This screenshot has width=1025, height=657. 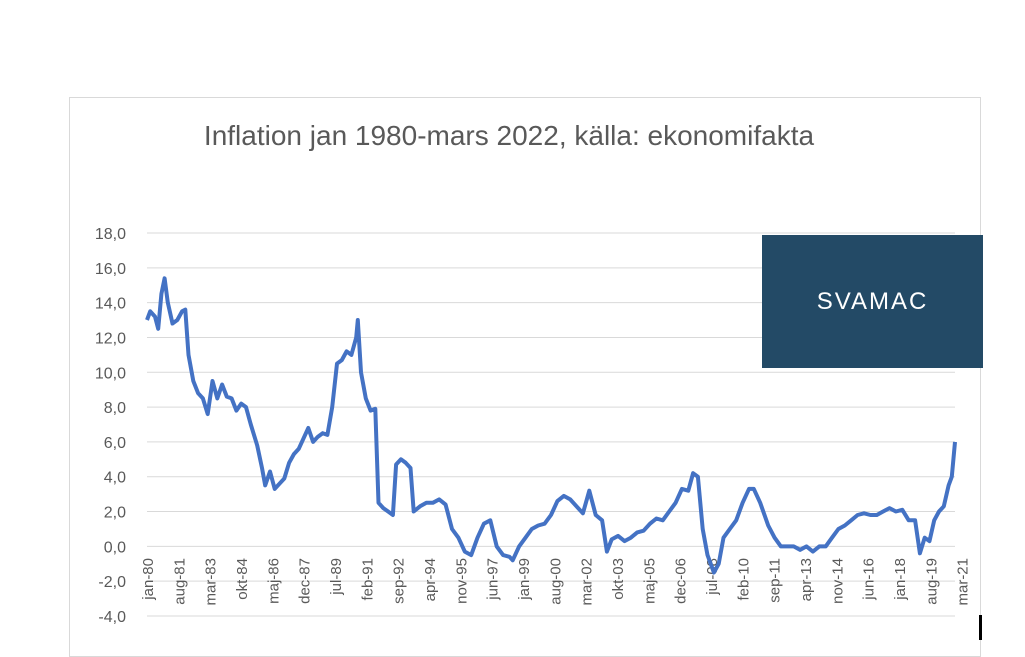 I want to click on x-tick-label: okt-84, so click(x=242, y=579).